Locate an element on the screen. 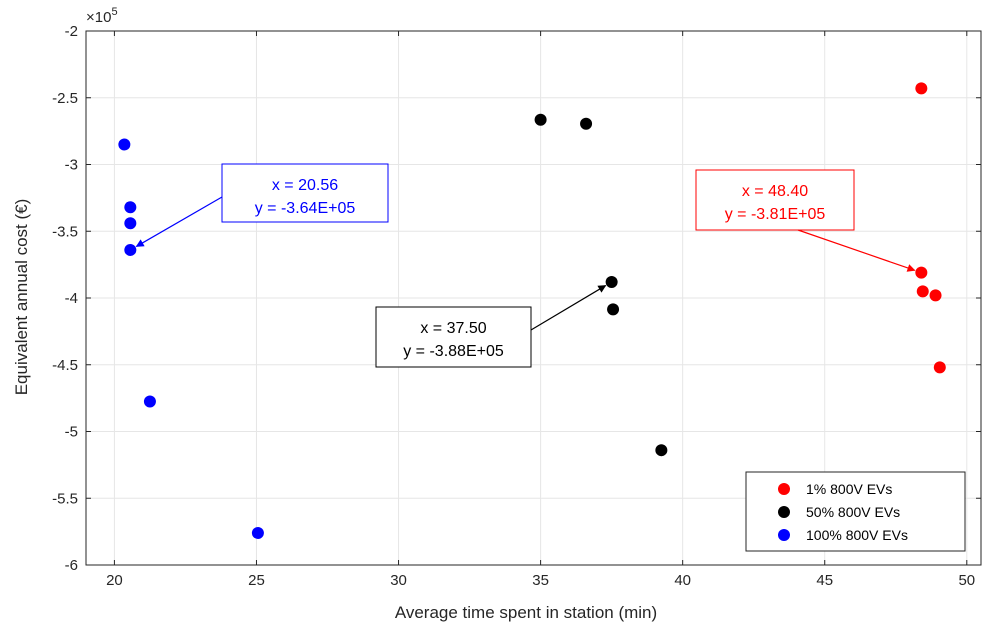 This screenshot has width=983, height=632. data-tip-x: x = 20.56 is located at coordinates (305, 185).